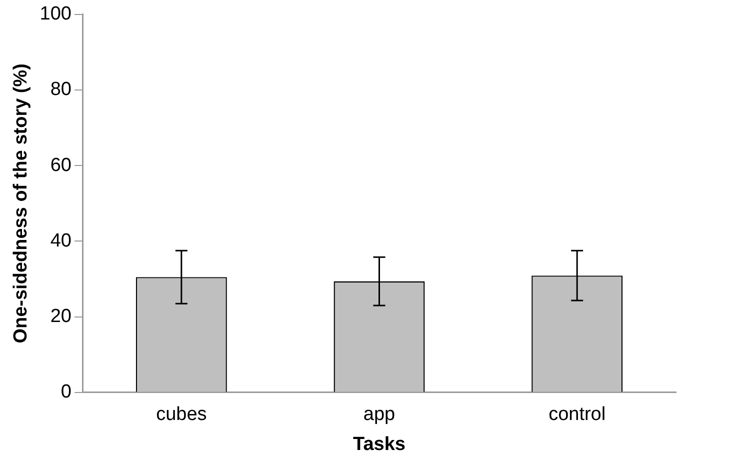 The height and width of the screenshot is (466, 736). I want to click on y-tick-label: 100, so click(56, 14).